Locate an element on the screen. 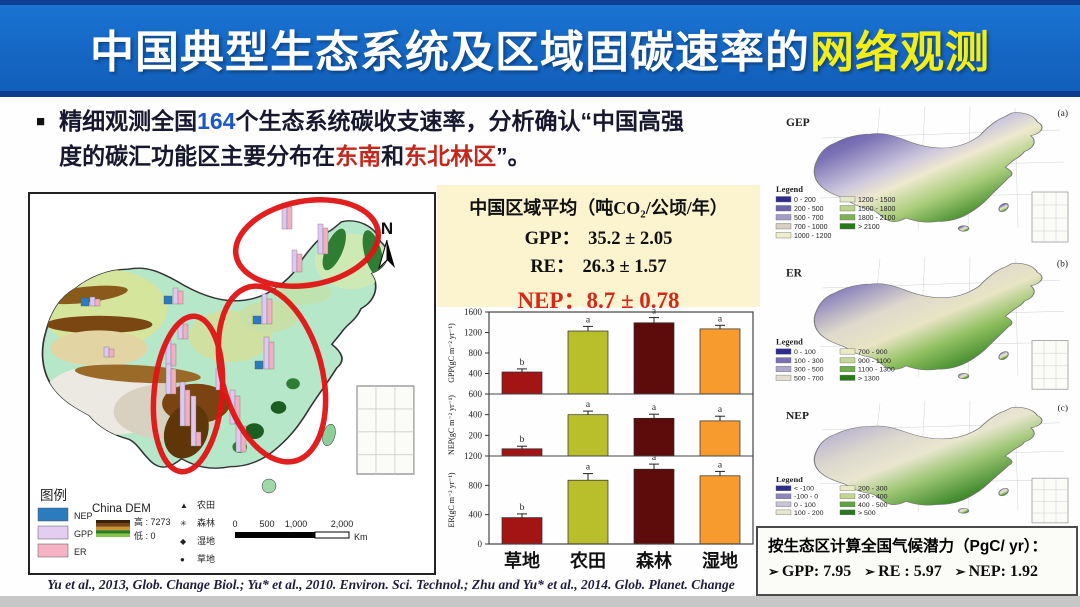 The width and height of the screenshot is (1080, 607). legend-item: 1800 - 2100 is located at coordinates (876, 218).